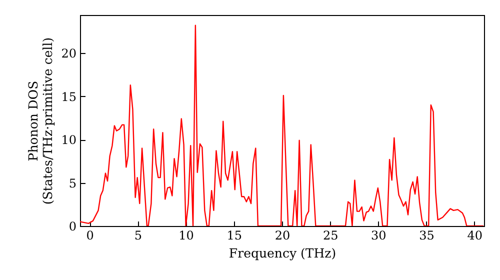 The image size is (500, 280). What do you see at coordinates (282, 253) in the screenshot?
I see `x-axis-title: Frequency (THz)` at bounding box center [282, 253].